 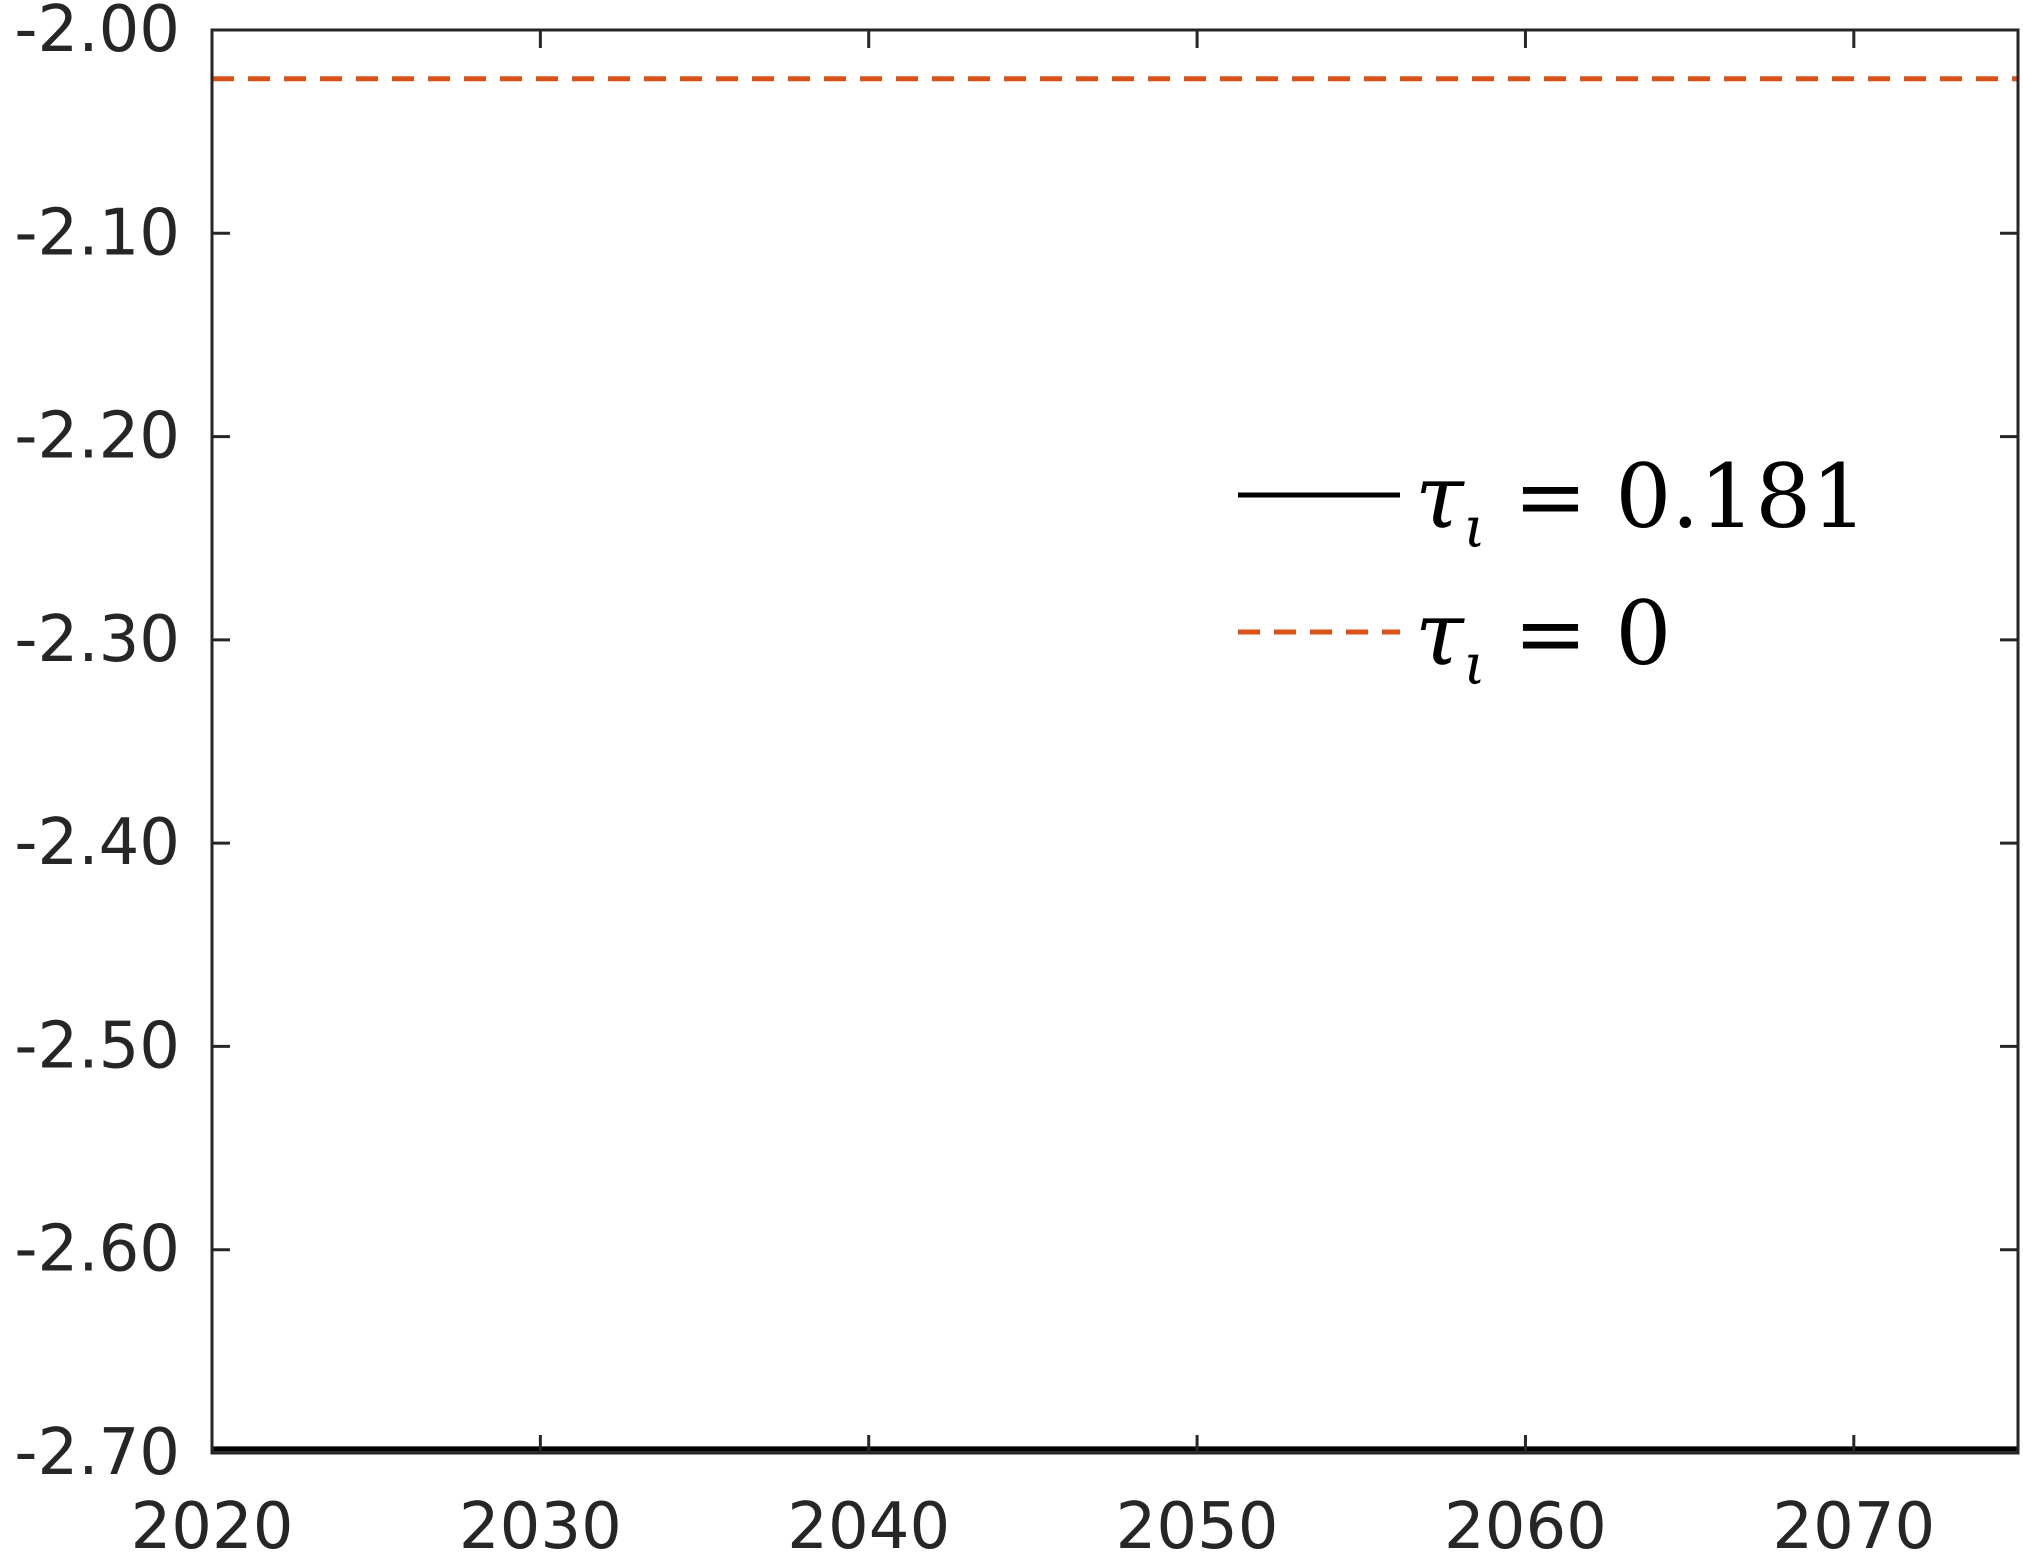 I want to click on x-tick-label: 2070, so click(x=1853, y=1522).